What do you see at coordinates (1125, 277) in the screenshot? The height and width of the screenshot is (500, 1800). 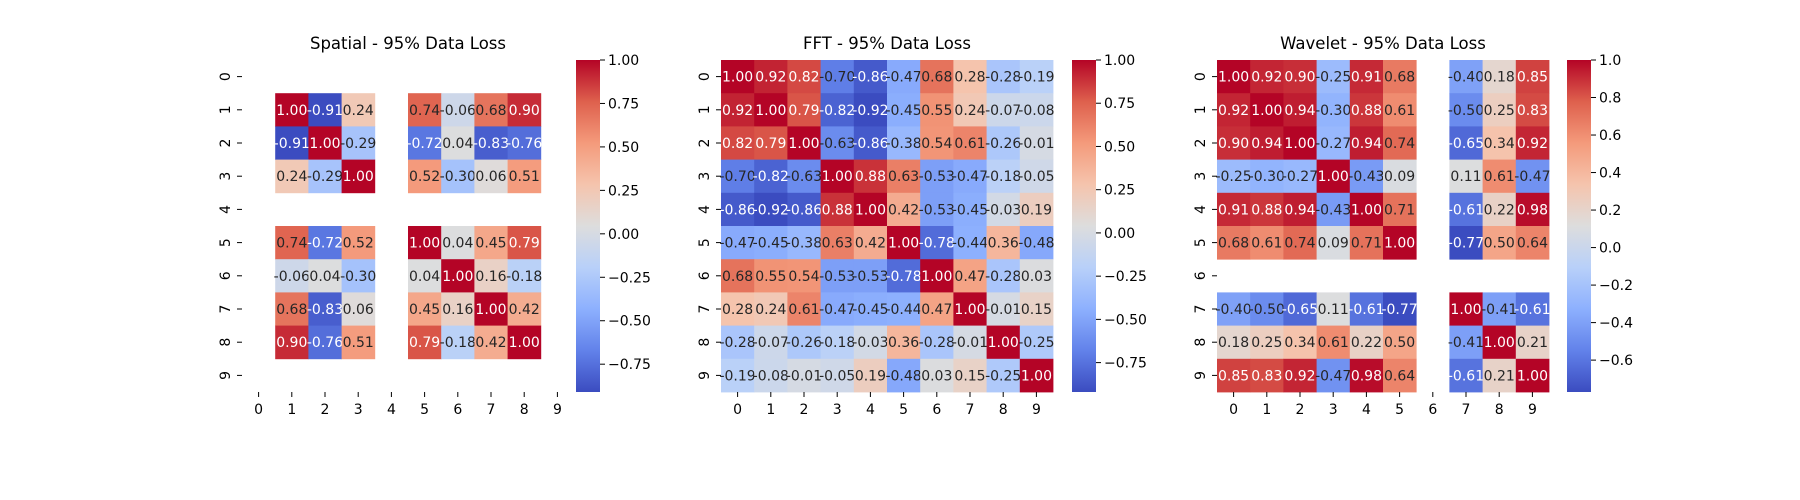 I see `colorbar-tick-label: −0.25` at bounding box center [1125, 277].